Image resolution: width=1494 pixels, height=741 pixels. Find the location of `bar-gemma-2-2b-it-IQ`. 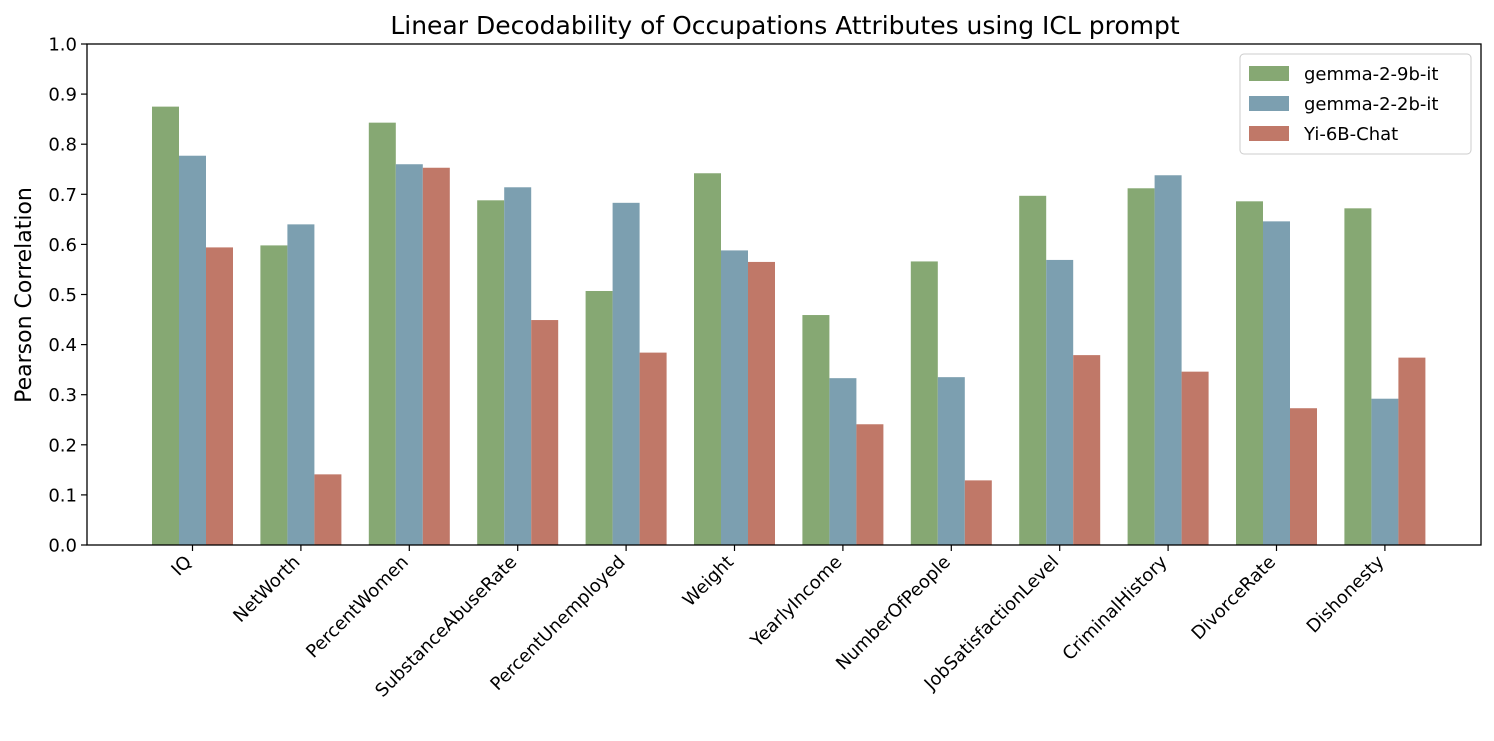

bar-gemma-2-2b-it-IQ is located at coordinates (192, 350).